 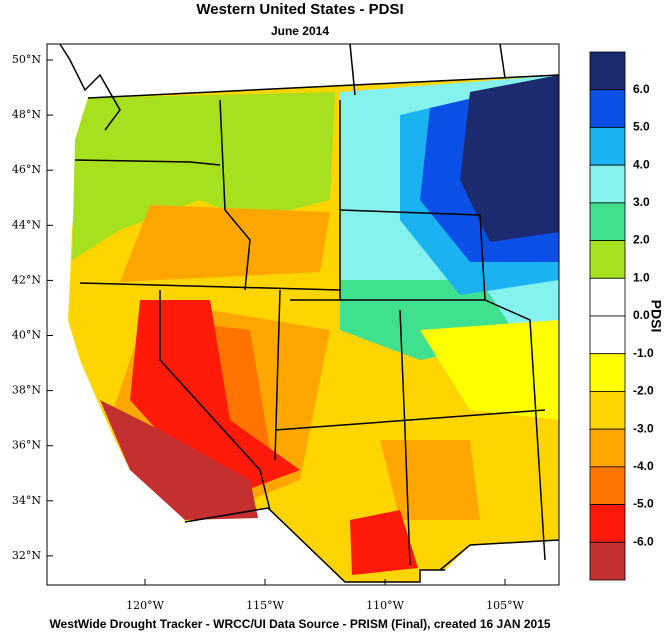 I want to click on lat-label: 36°N, so click(x=26, y=445).